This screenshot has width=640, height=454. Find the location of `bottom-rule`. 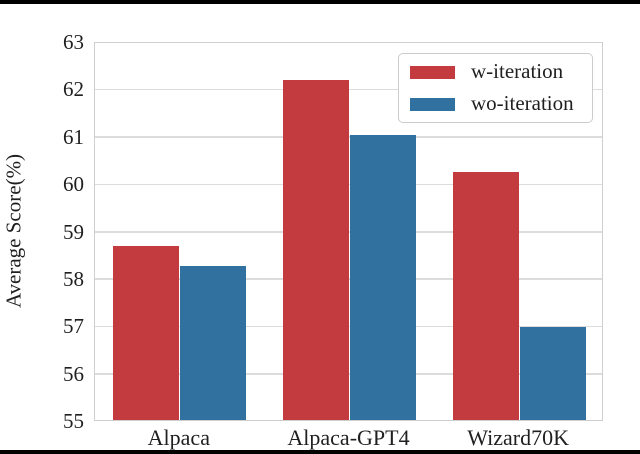

bottom-rule is located at coordinates (320, 452).